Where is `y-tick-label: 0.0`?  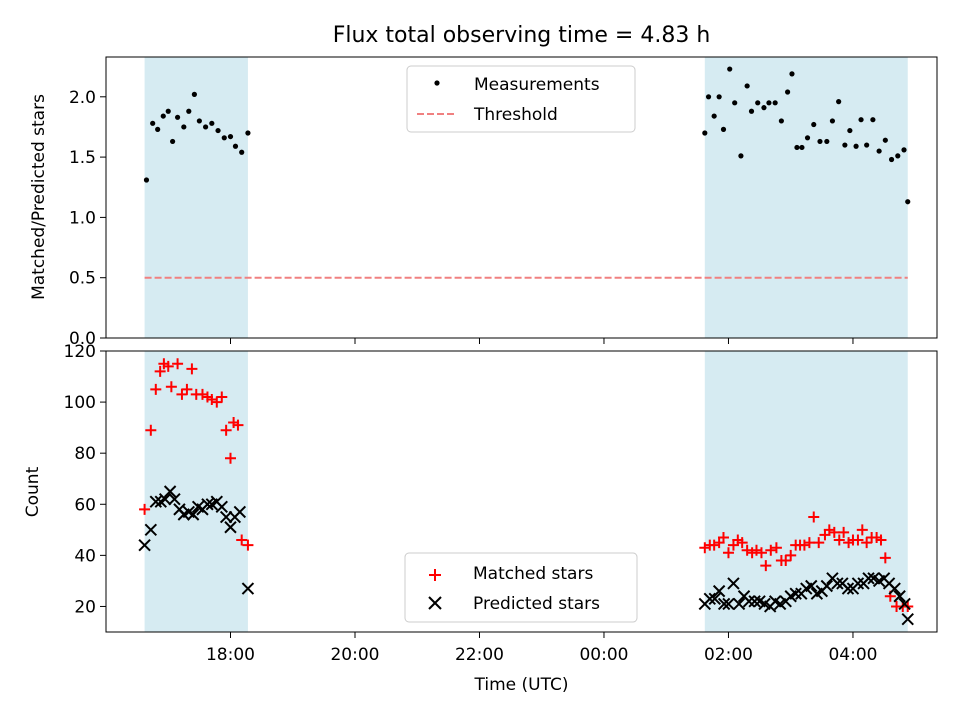
y-tick-label: 0.0 is located at coordinates (82, 339).